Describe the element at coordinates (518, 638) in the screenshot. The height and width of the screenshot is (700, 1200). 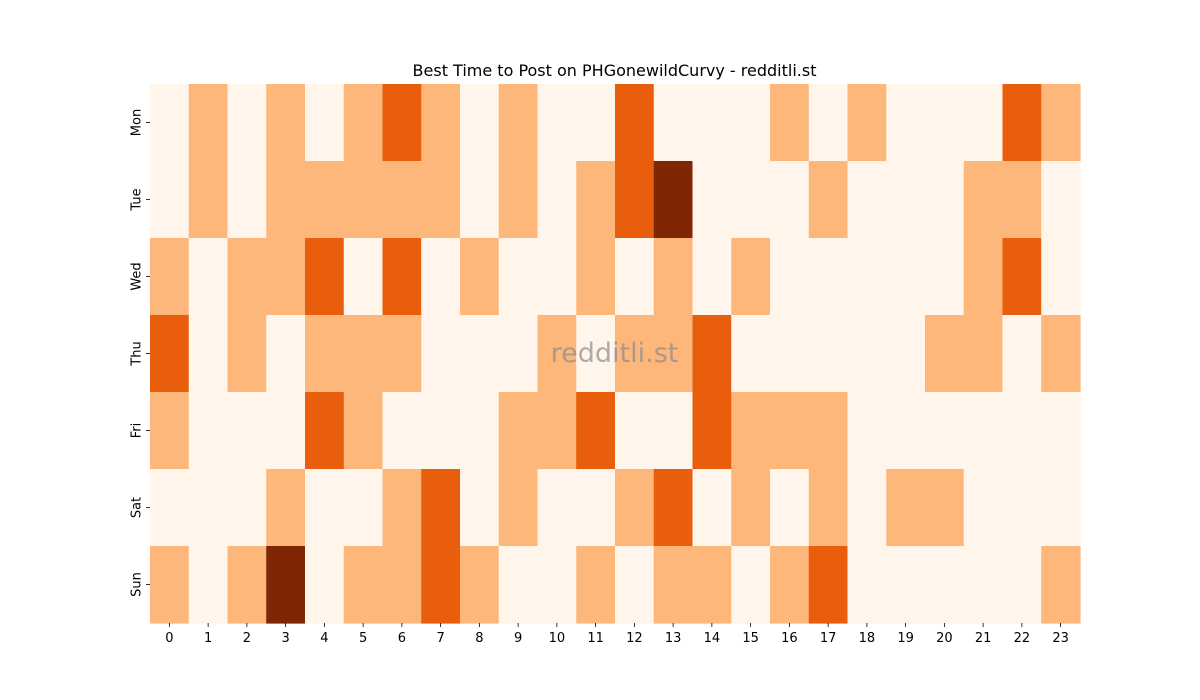
I see `x-tick-label: 9` at that location.